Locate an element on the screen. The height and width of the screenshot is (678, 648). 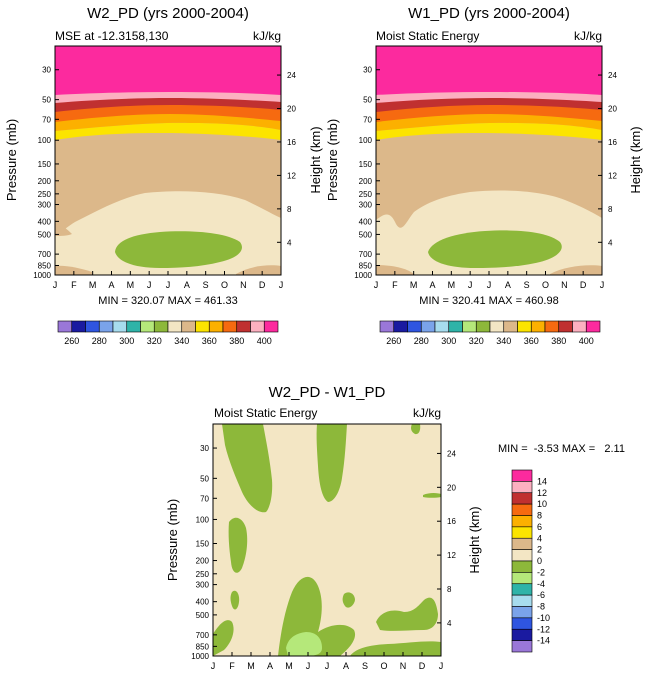
colorbar-label: 10 is located at coordinates (542, 504).